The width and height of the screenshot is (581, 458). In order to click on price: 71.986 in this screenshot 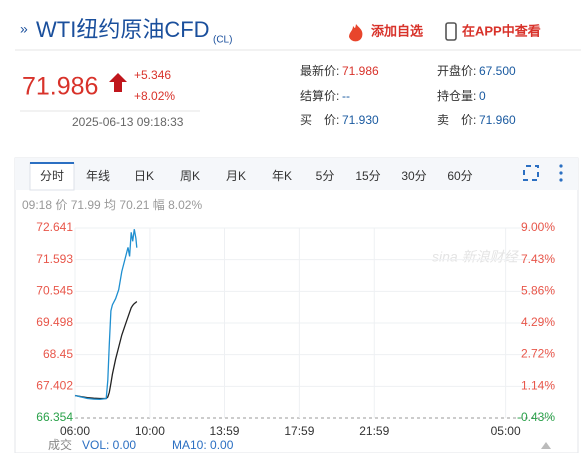, I will do `click(60, 87)`.